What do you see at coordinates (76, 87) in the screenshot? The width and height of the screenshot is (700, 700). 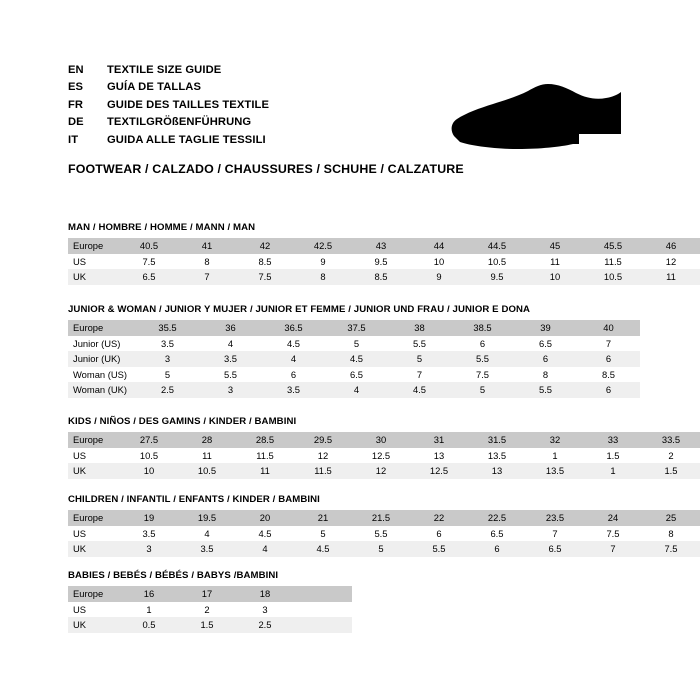 I see `legend-language-code: ES` at bounding box center [76, 87].